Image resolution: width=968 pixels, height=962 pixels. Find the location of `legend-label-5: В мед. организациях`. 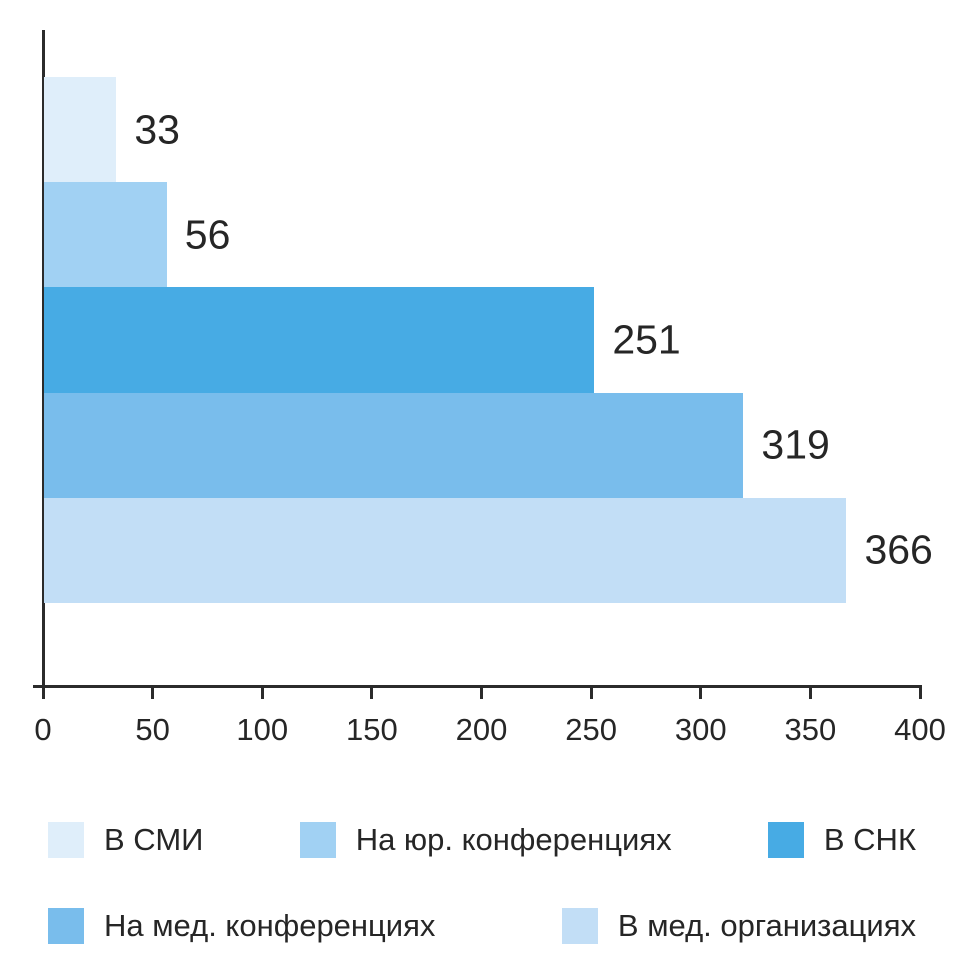

legend-label-5: В мед. организациях is located at coordinates (766, 925).